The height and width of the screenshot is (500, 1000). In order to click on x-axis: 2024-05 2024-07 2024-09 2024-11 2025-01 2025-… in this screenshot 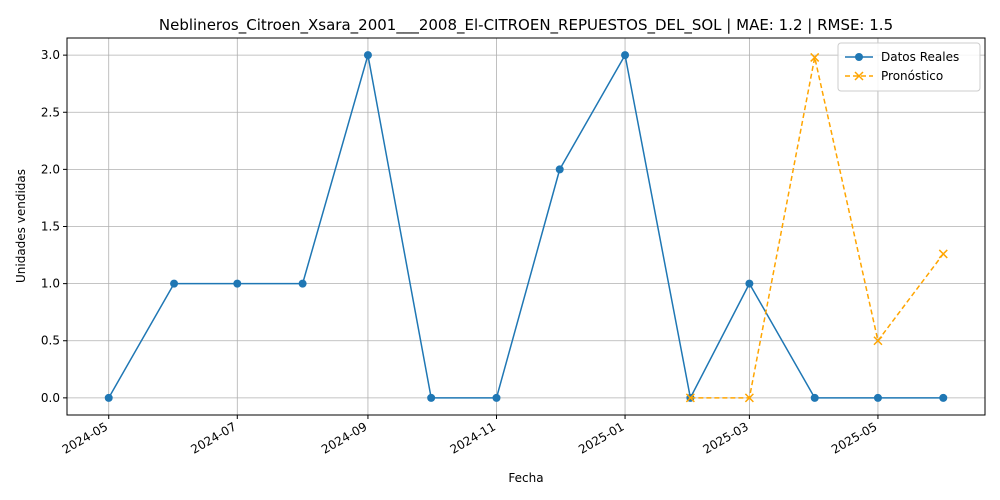, I will do `click(469, 436)`.